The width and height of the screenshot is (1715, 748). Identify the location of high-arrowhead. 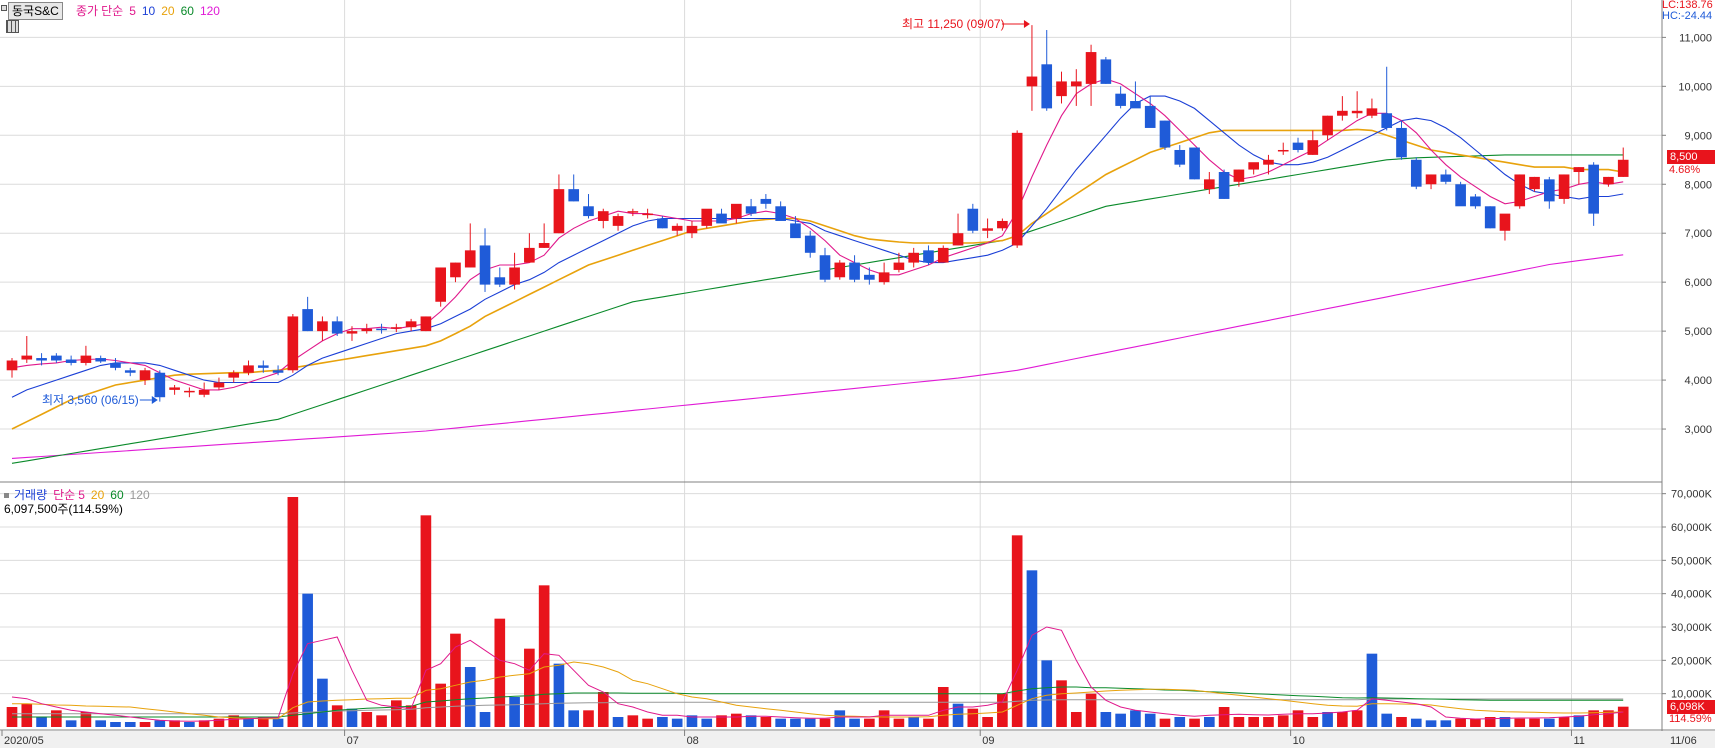
(1026, 24).